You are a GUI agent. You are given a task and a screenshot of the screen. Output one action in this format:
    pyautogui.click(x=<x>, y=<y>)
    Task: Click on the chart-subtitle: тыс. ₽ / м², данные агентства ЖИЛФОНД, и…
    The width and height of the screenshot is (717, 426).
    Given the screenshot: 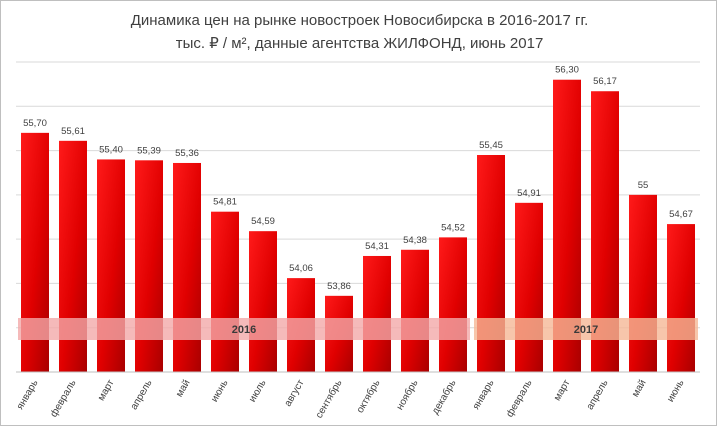 What is the action you would take?
    pyautogui.click(x=359, y=43)
    